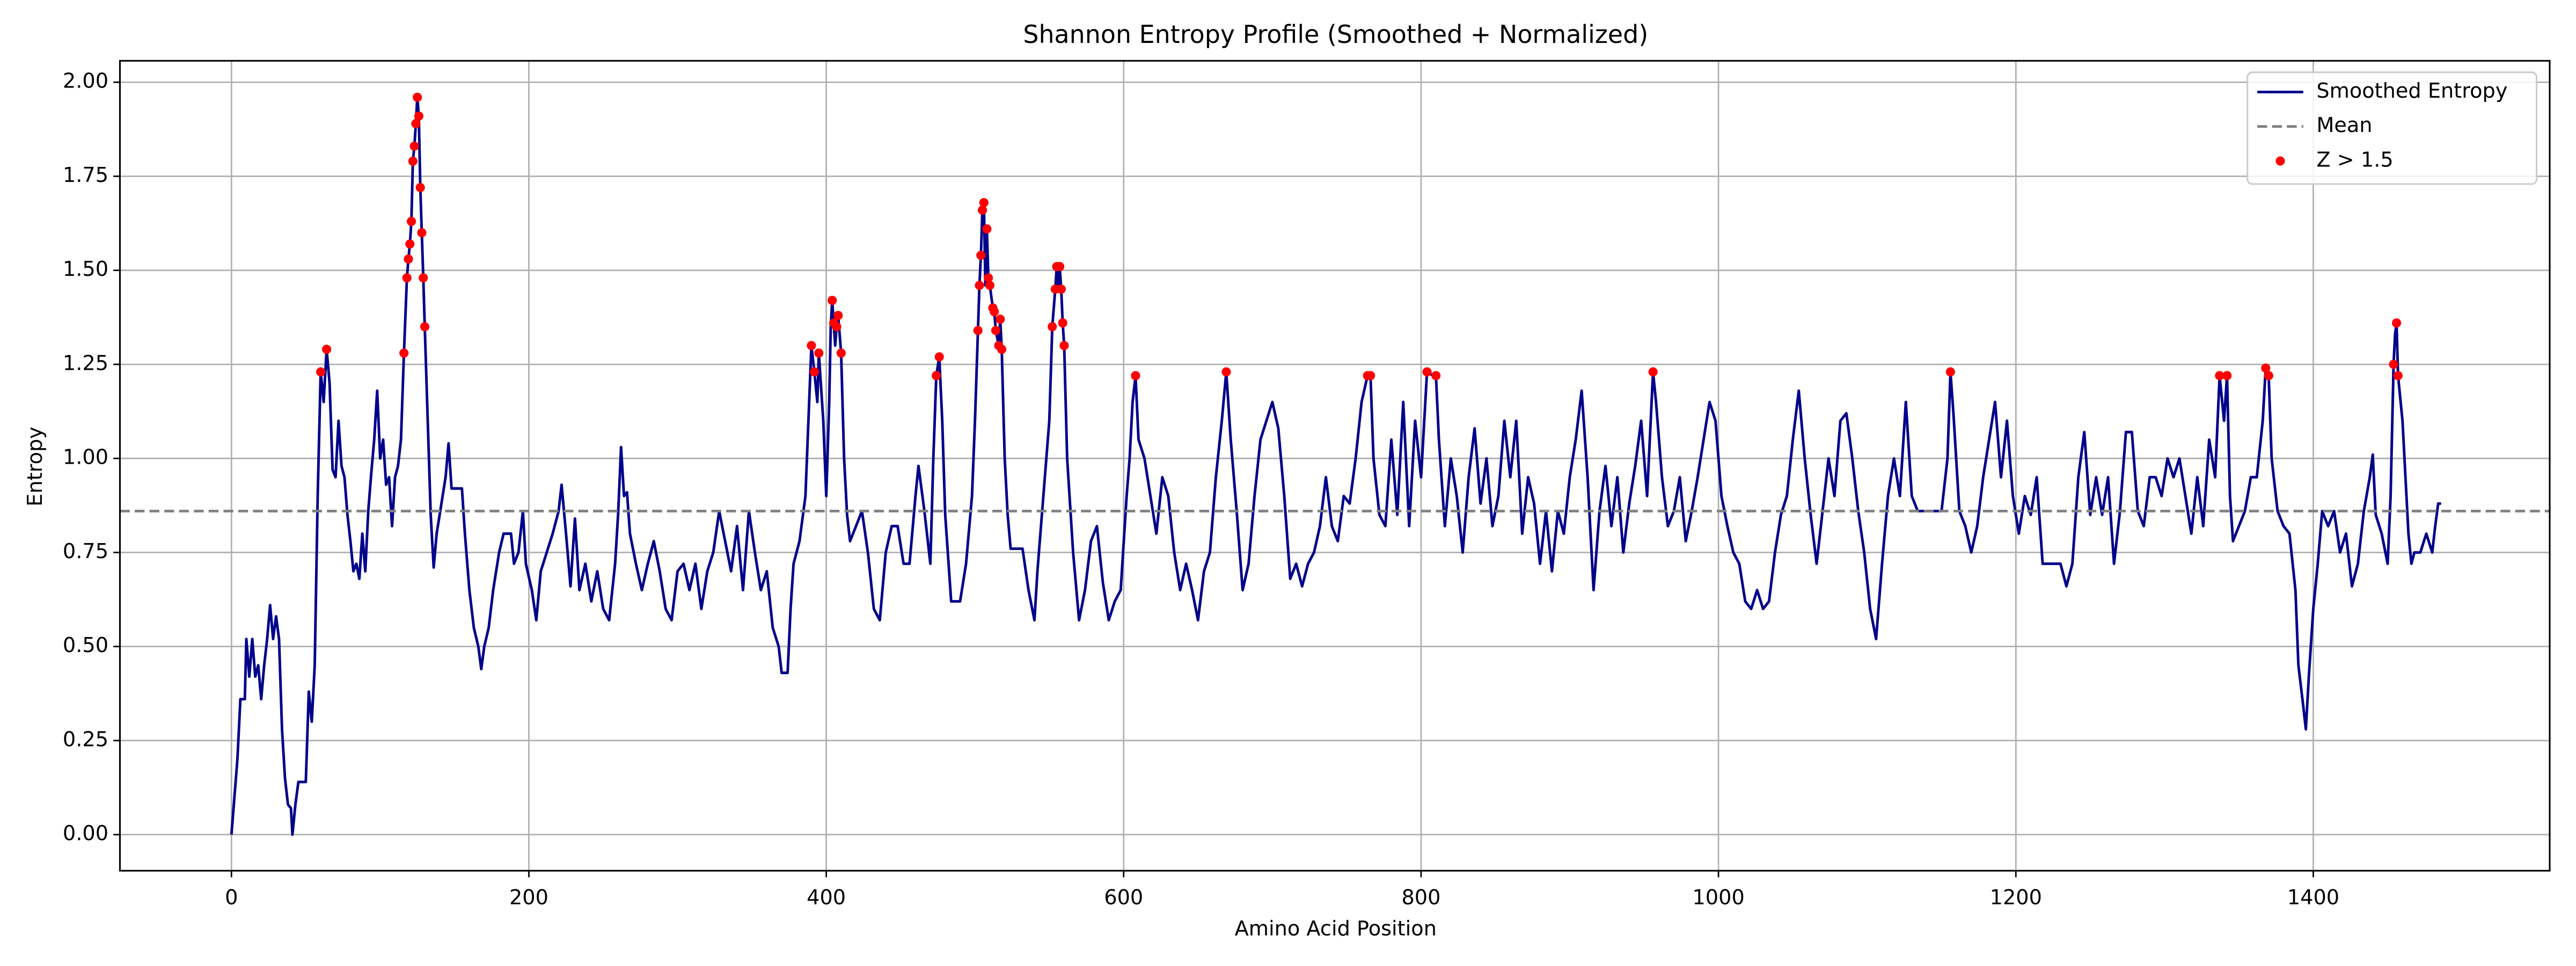 The image size is (2576, 966). Describe the element at coordinates (2016, 897) in the screenshot. I see `x-tick-label: 1200` at that location.